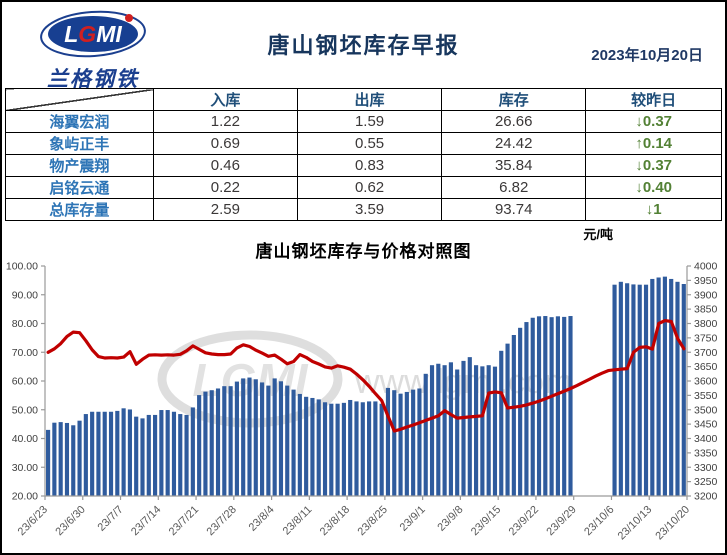  Describe the element at coordinates (706, 267) in the screenshot. I see `svg-text: 4000` at that location.